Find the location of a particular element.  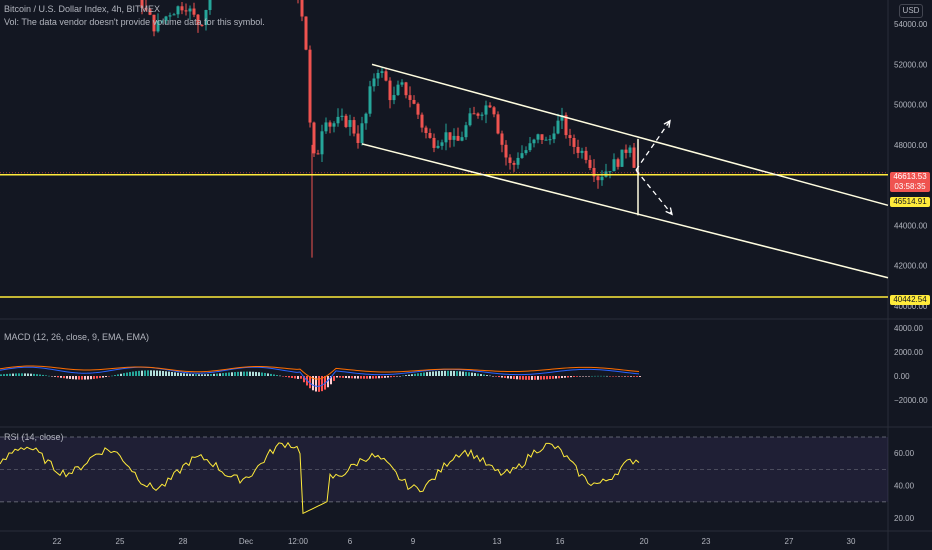

time-tick-label: 22 is located at coordinates (57, 541).